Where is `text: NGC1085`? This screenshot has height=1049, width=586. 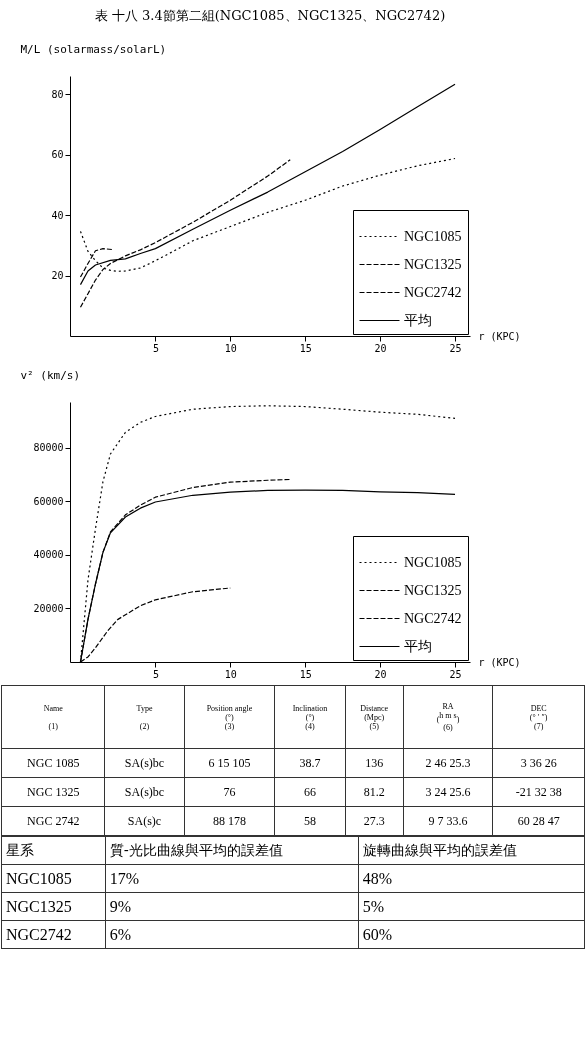 text: NGC1085 is located at coordinates (53, 878).